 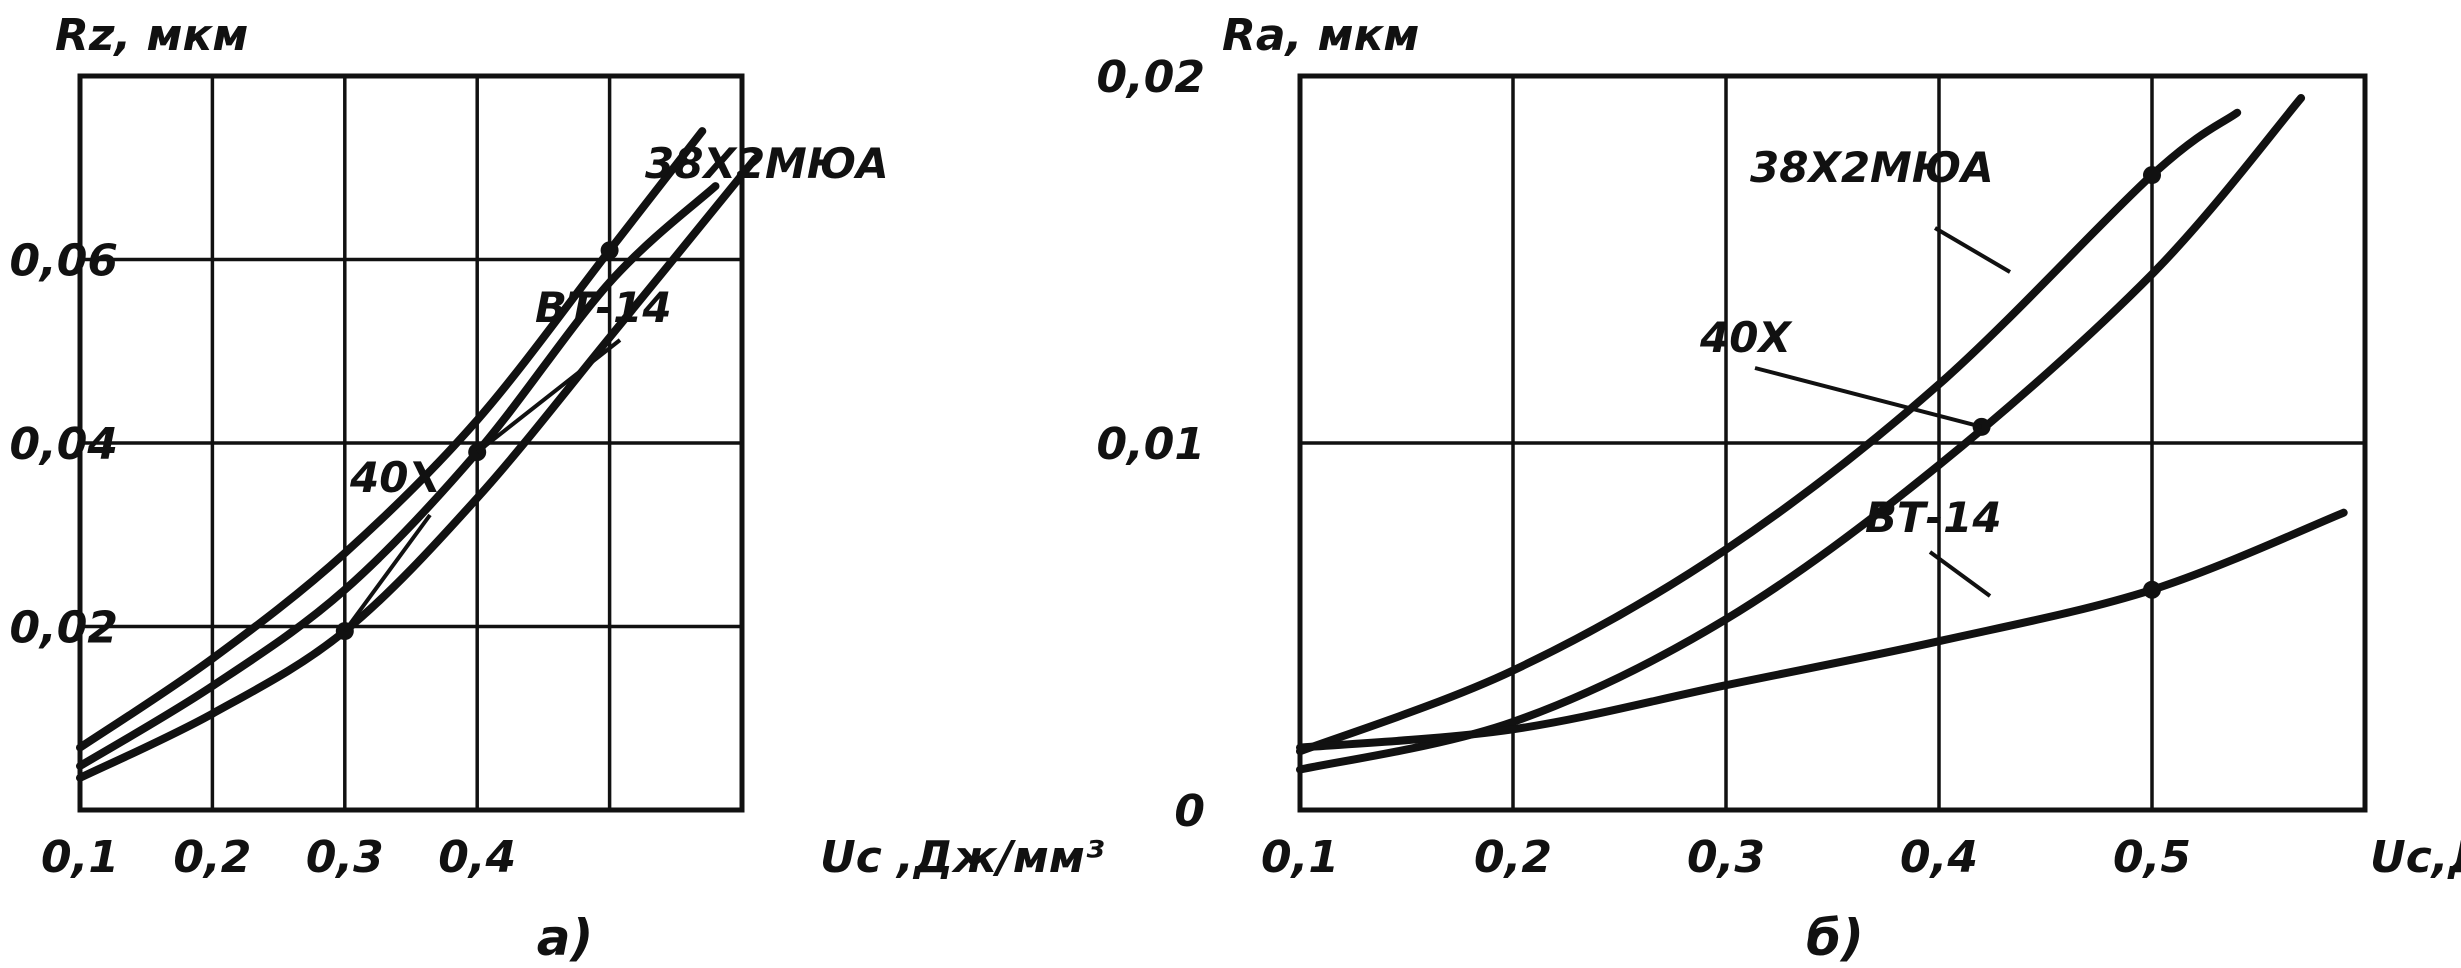 I want to click on chart-a-y-tick-label: 0,02, so click(x=63, y=628).